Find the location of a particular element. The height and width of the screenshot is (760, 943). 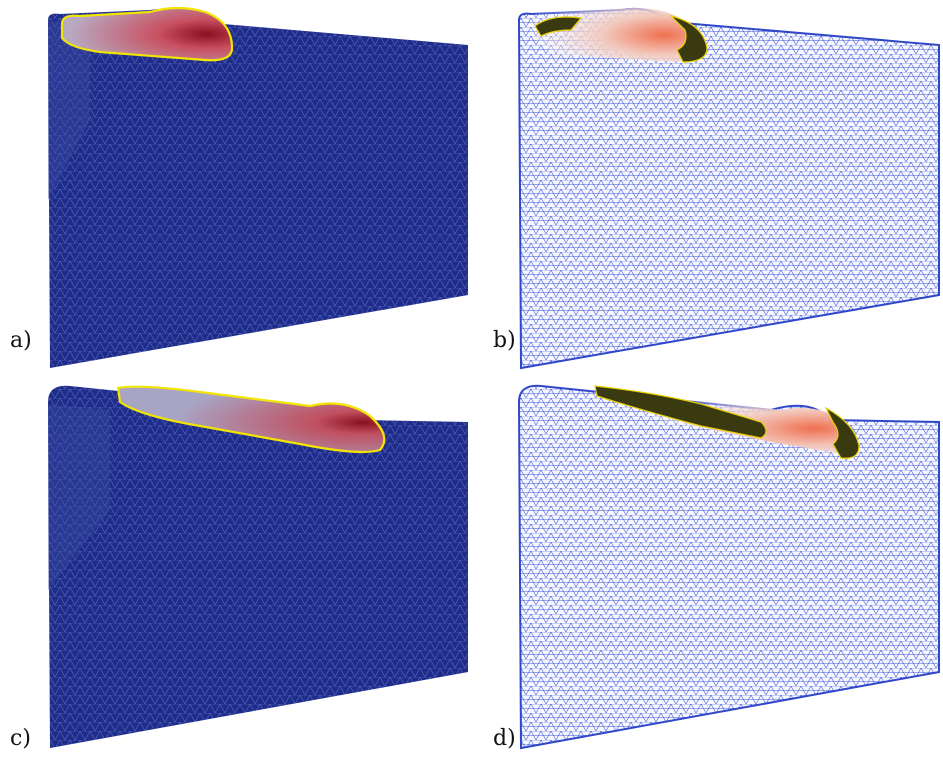

panel-label: b) is located at coordinates (504, 340).